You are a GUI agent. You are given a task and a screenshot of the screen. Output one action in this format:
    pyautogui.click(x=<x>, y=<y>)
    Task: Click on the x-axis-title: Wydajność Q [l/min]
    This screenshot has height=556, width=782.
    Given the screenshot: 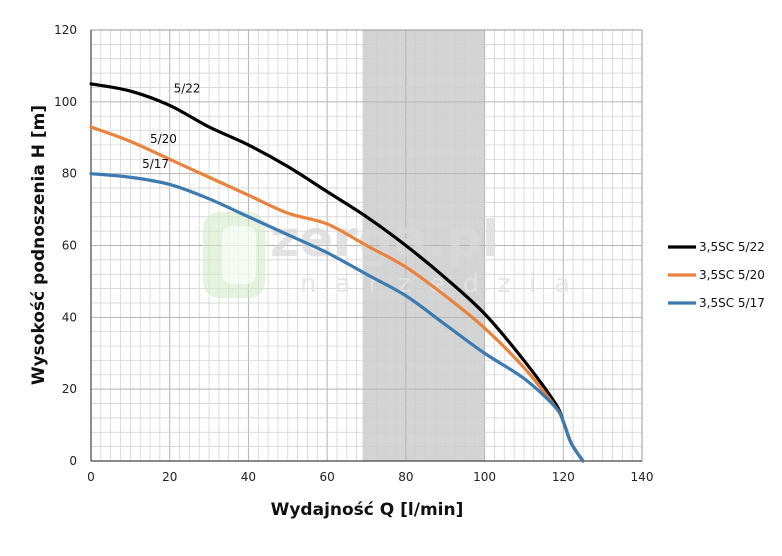 What is the action you would take?
    pyautogui.click(x=367, y=510)
    